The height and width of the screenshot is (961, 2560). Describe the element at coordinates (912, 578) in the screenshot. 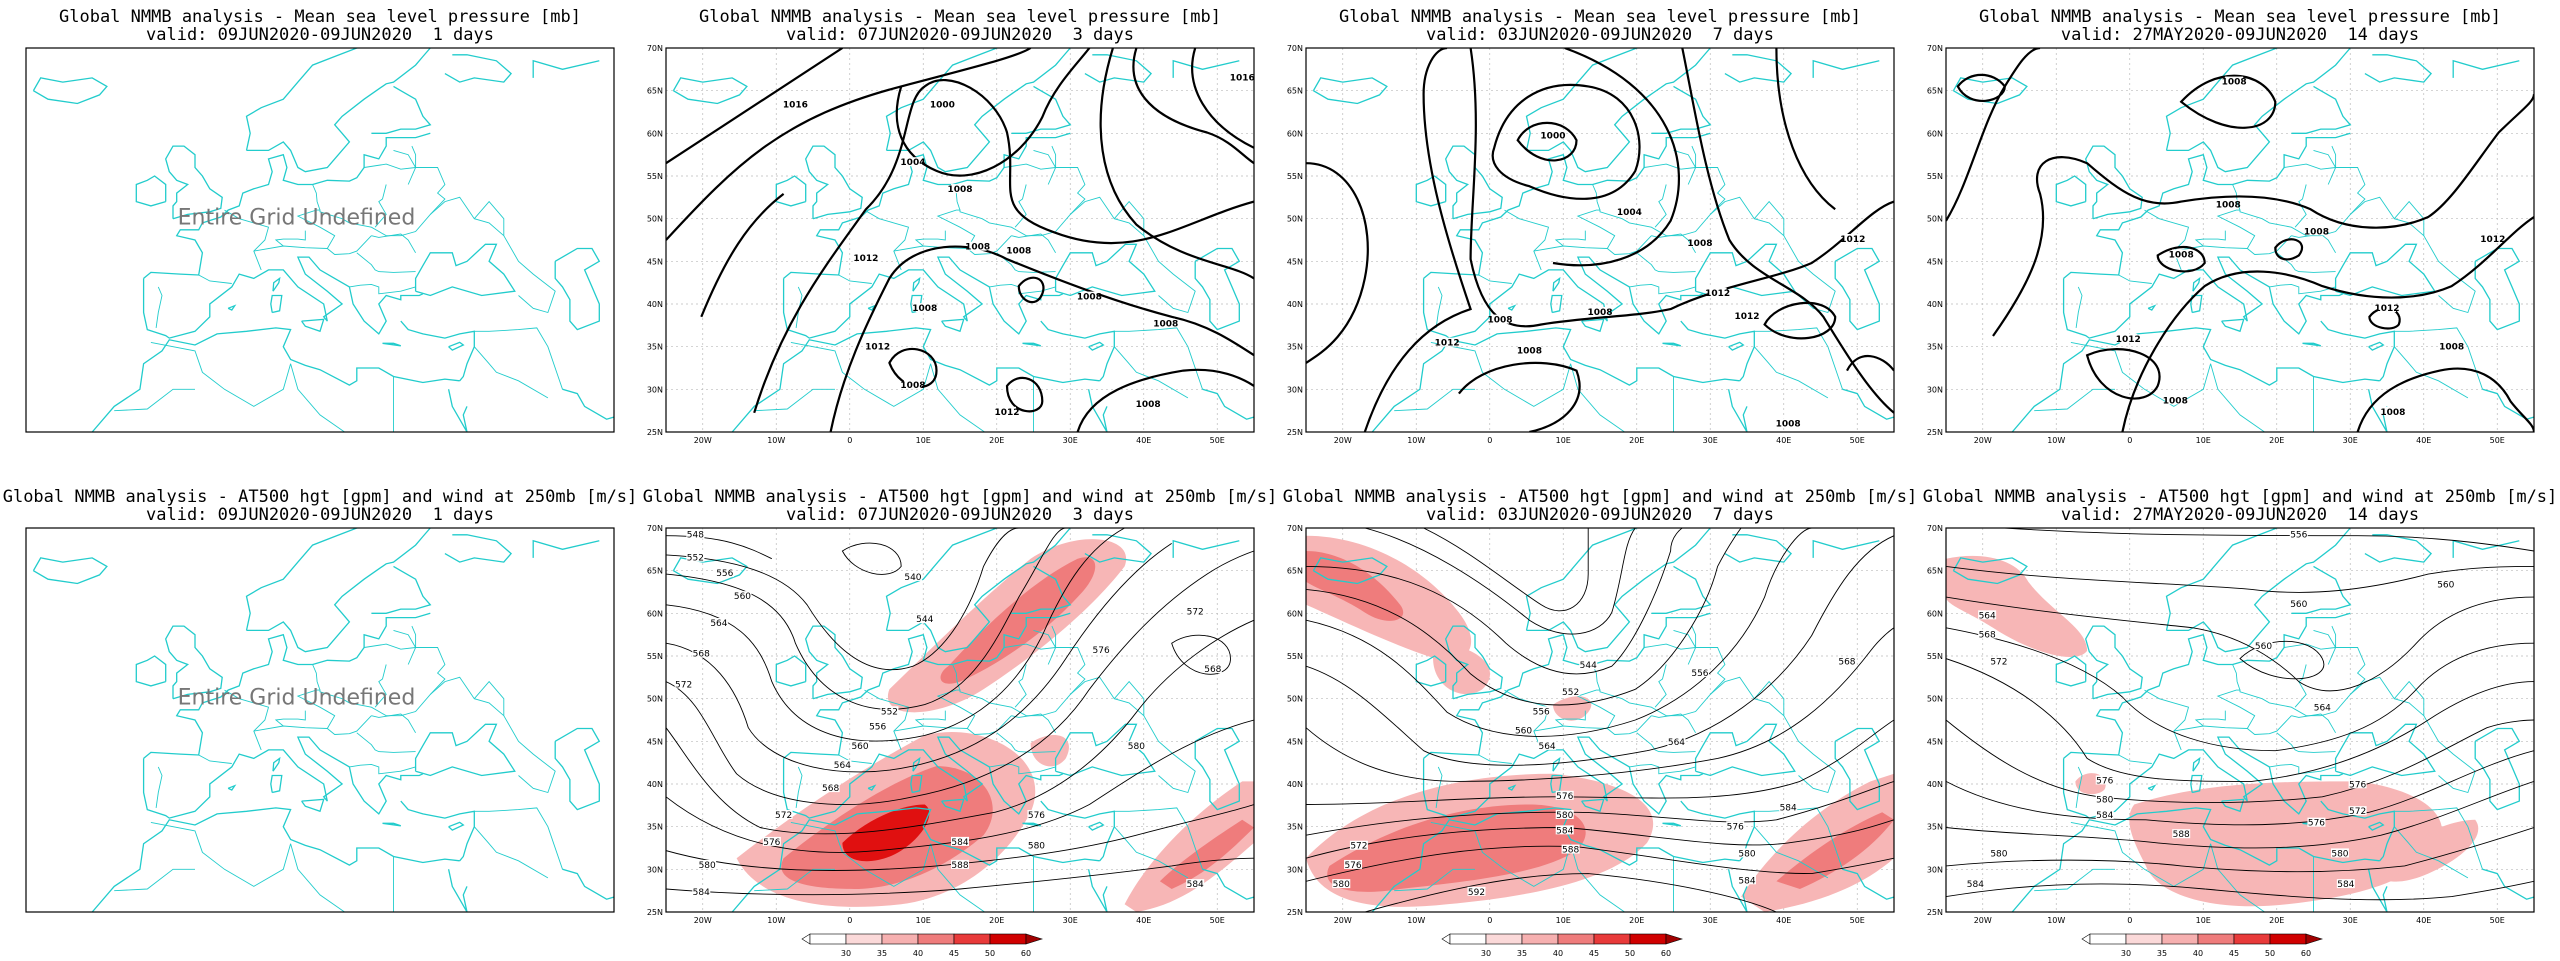

I see `contour-label: 540` at that location.